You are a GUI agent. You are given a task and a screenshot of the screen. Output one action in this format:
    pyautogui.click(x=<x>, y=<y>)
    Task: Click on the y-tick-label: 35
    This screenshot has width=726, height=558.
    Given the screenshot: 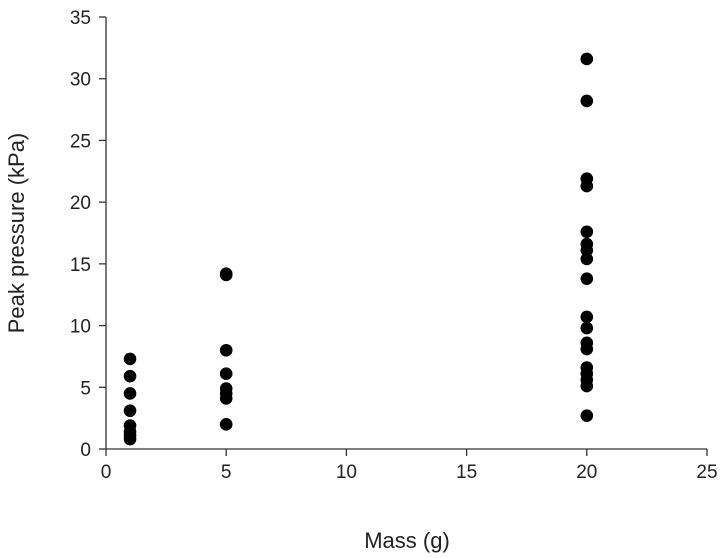 What is the action you would take?
    pyautogui.click(x=80, y=18)
    